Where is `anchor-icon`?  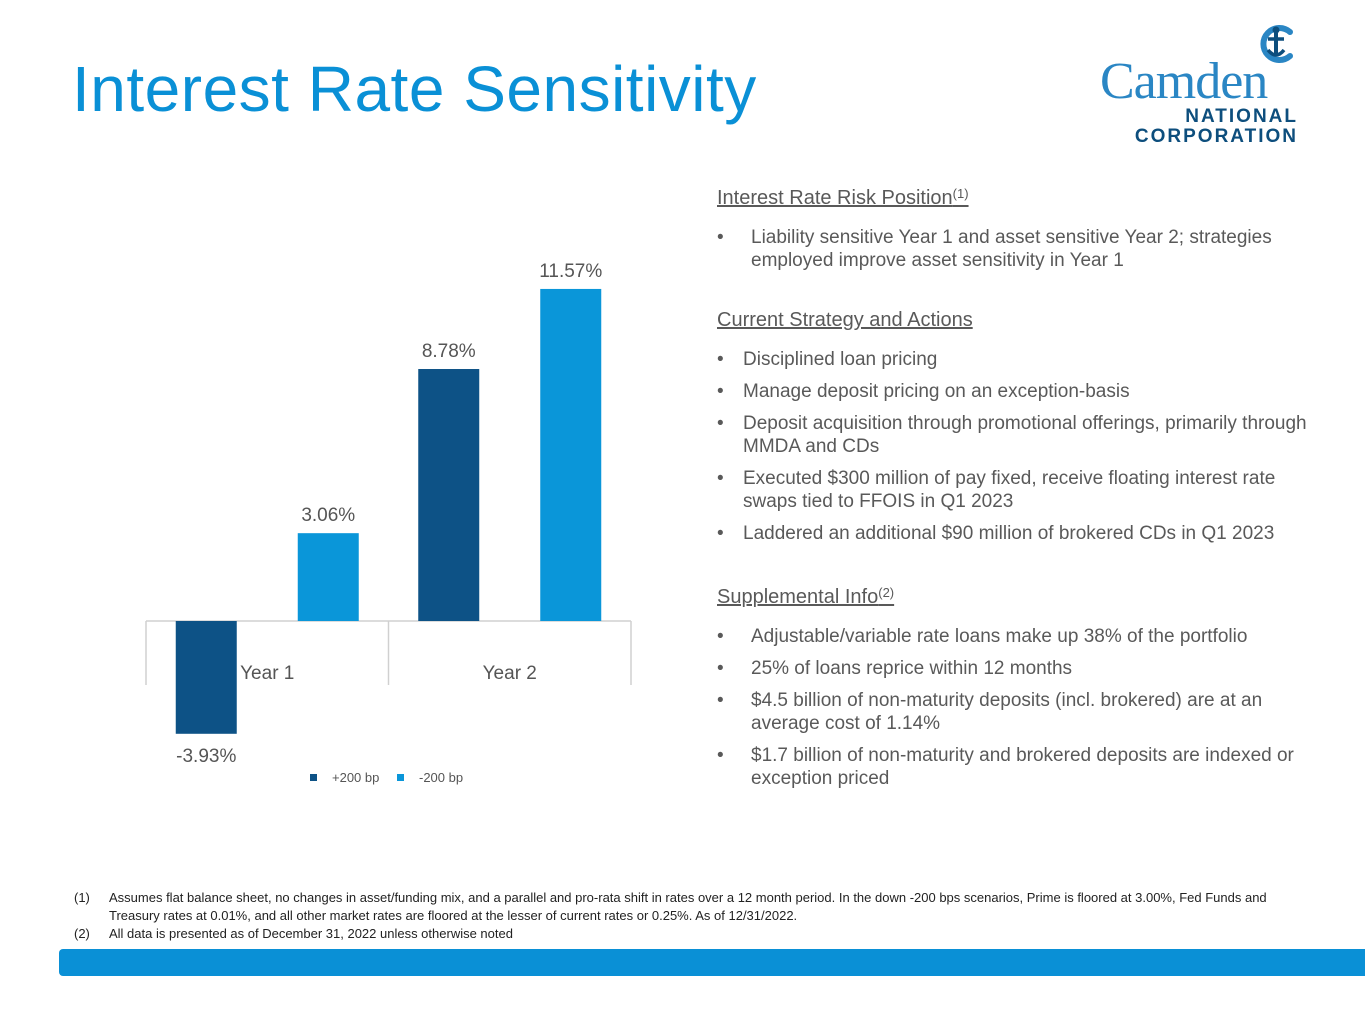 anchor-icon is located at coordinates (1276, 44).